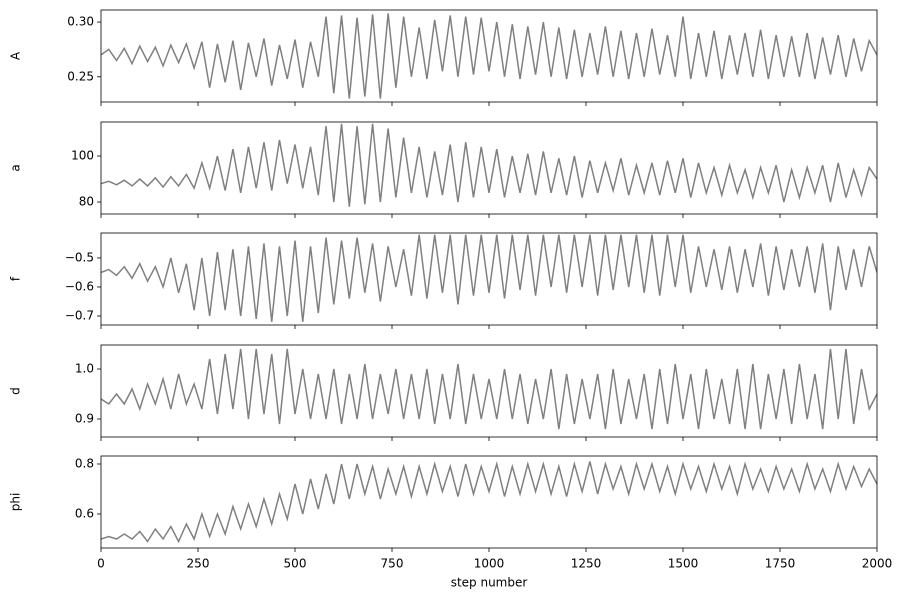  Describe the element at coordinates (489, 583) in the screenshot. I see `x-axis-label: step number` at that location.